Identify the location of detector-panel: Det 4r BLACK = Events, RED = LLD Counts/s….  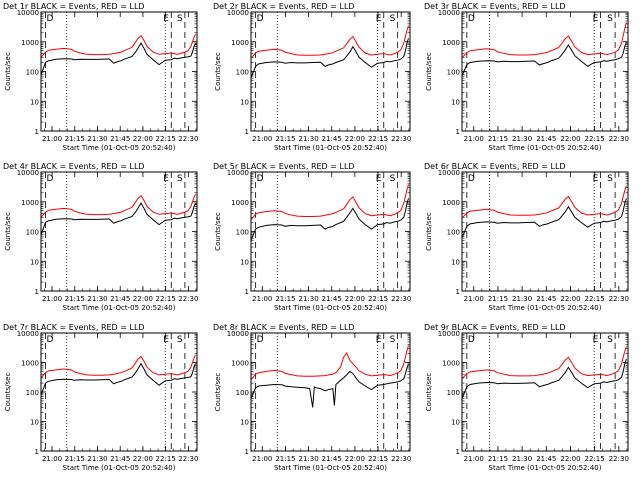
(100, 237).